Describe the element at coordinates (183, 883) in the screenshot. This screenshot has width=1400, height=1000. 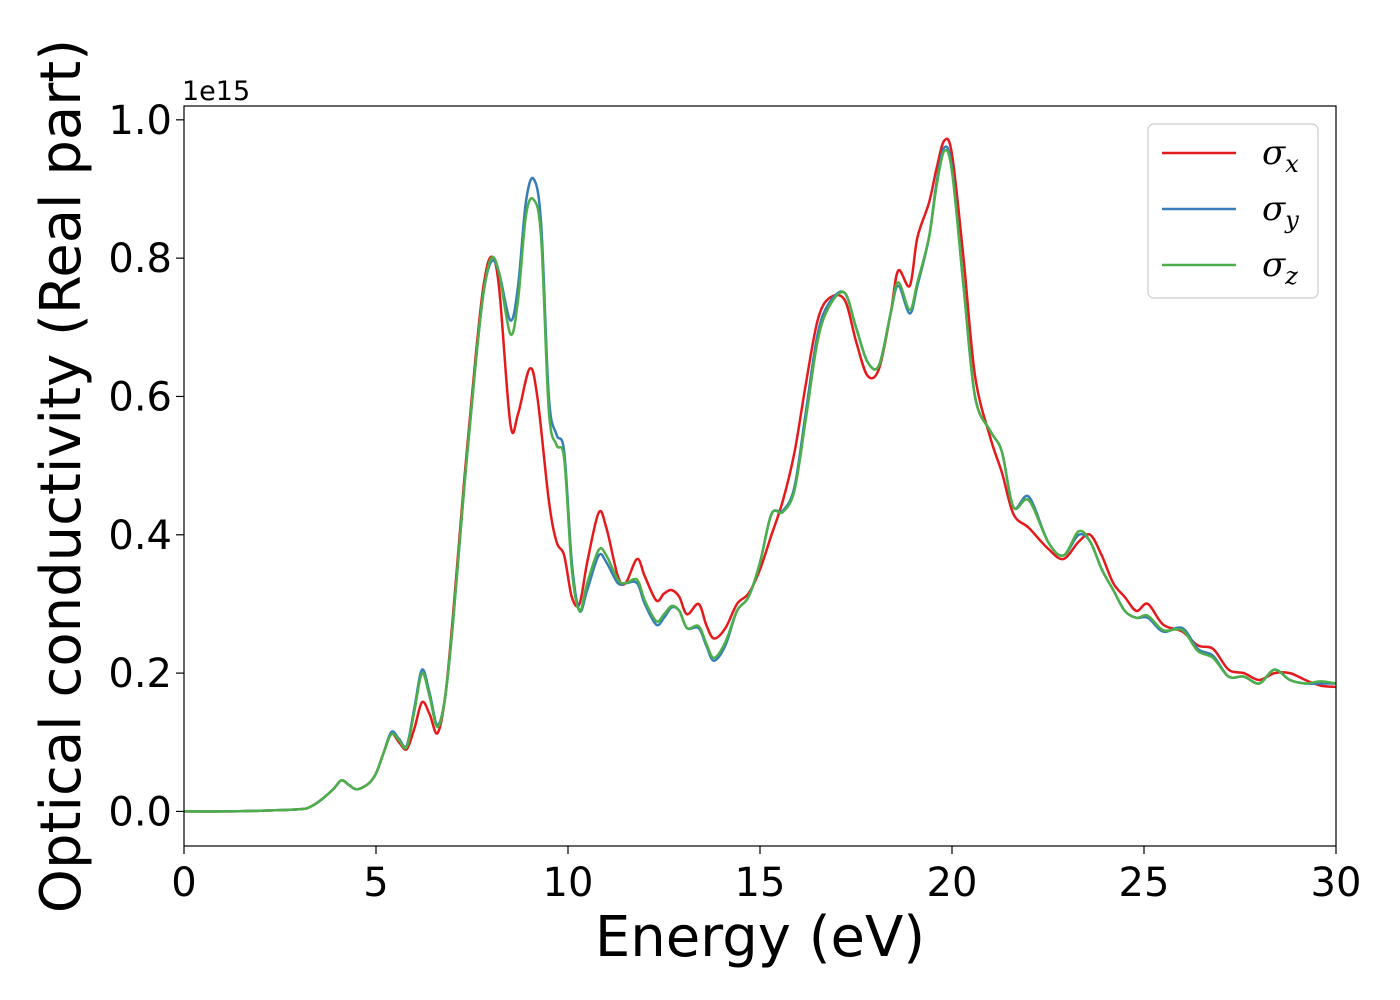
I see `x-tick-label: 0` at that location.